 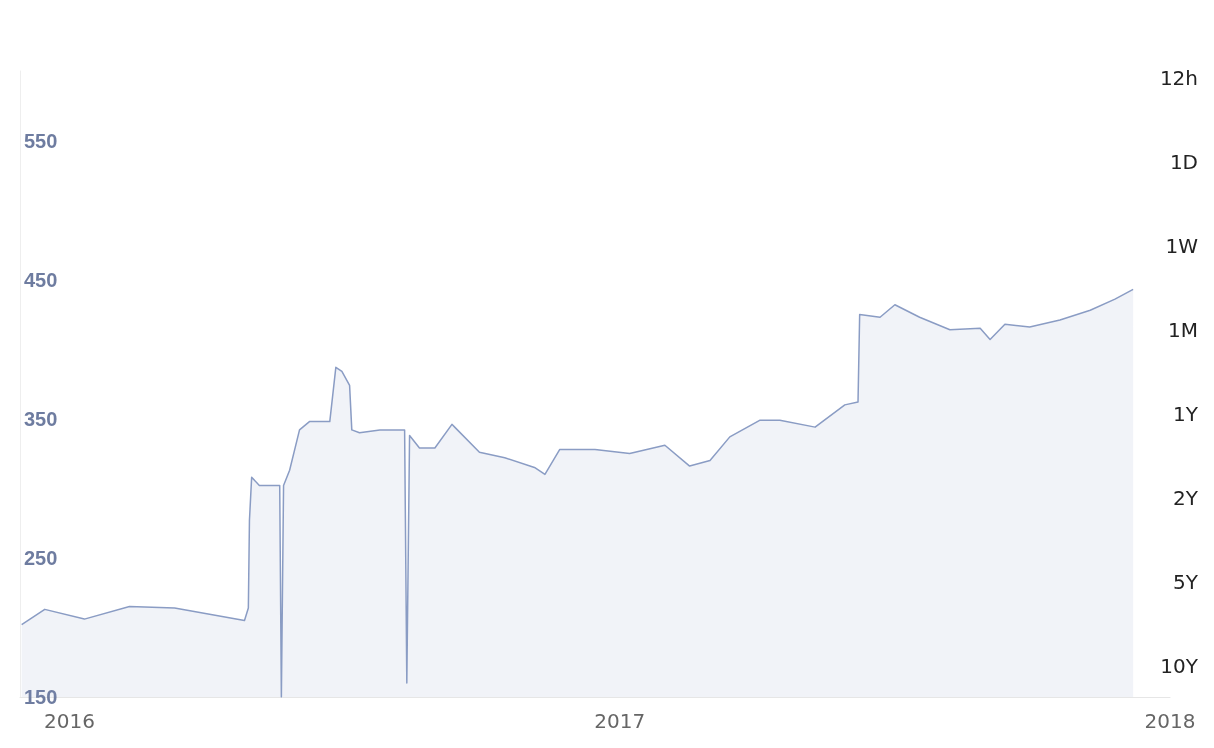 I want to click on annotation: 12h, so click(x=1178, y=78).